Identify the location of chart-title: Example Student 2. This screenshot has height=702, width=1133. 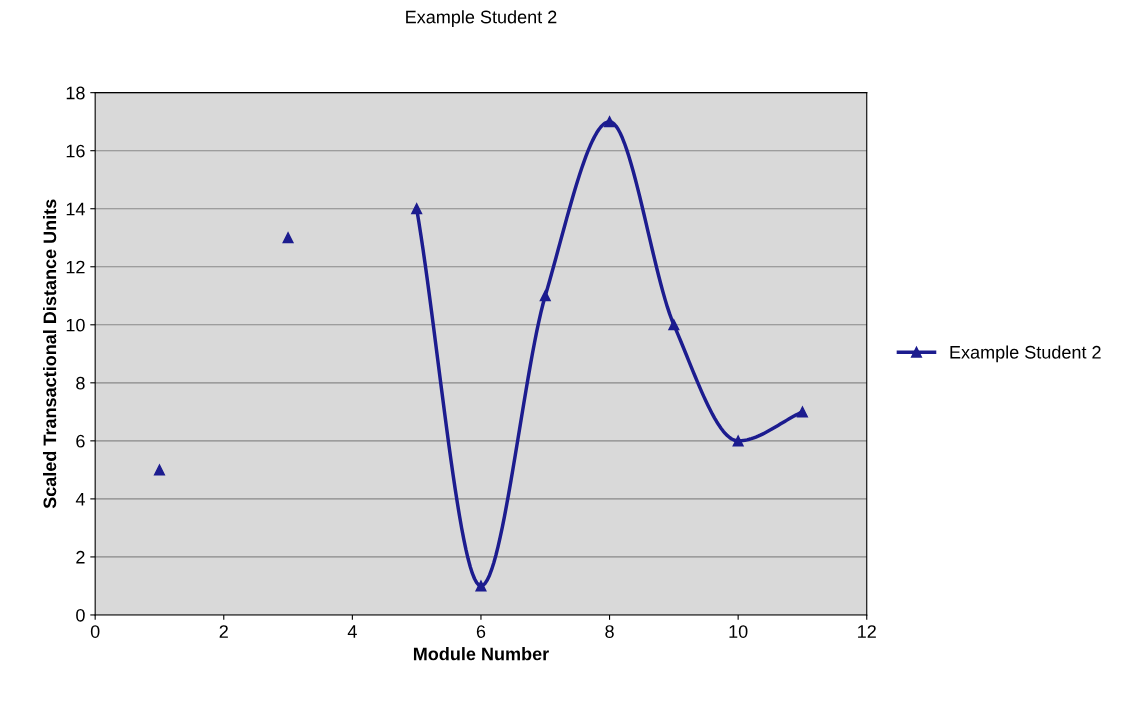
(481, 18).